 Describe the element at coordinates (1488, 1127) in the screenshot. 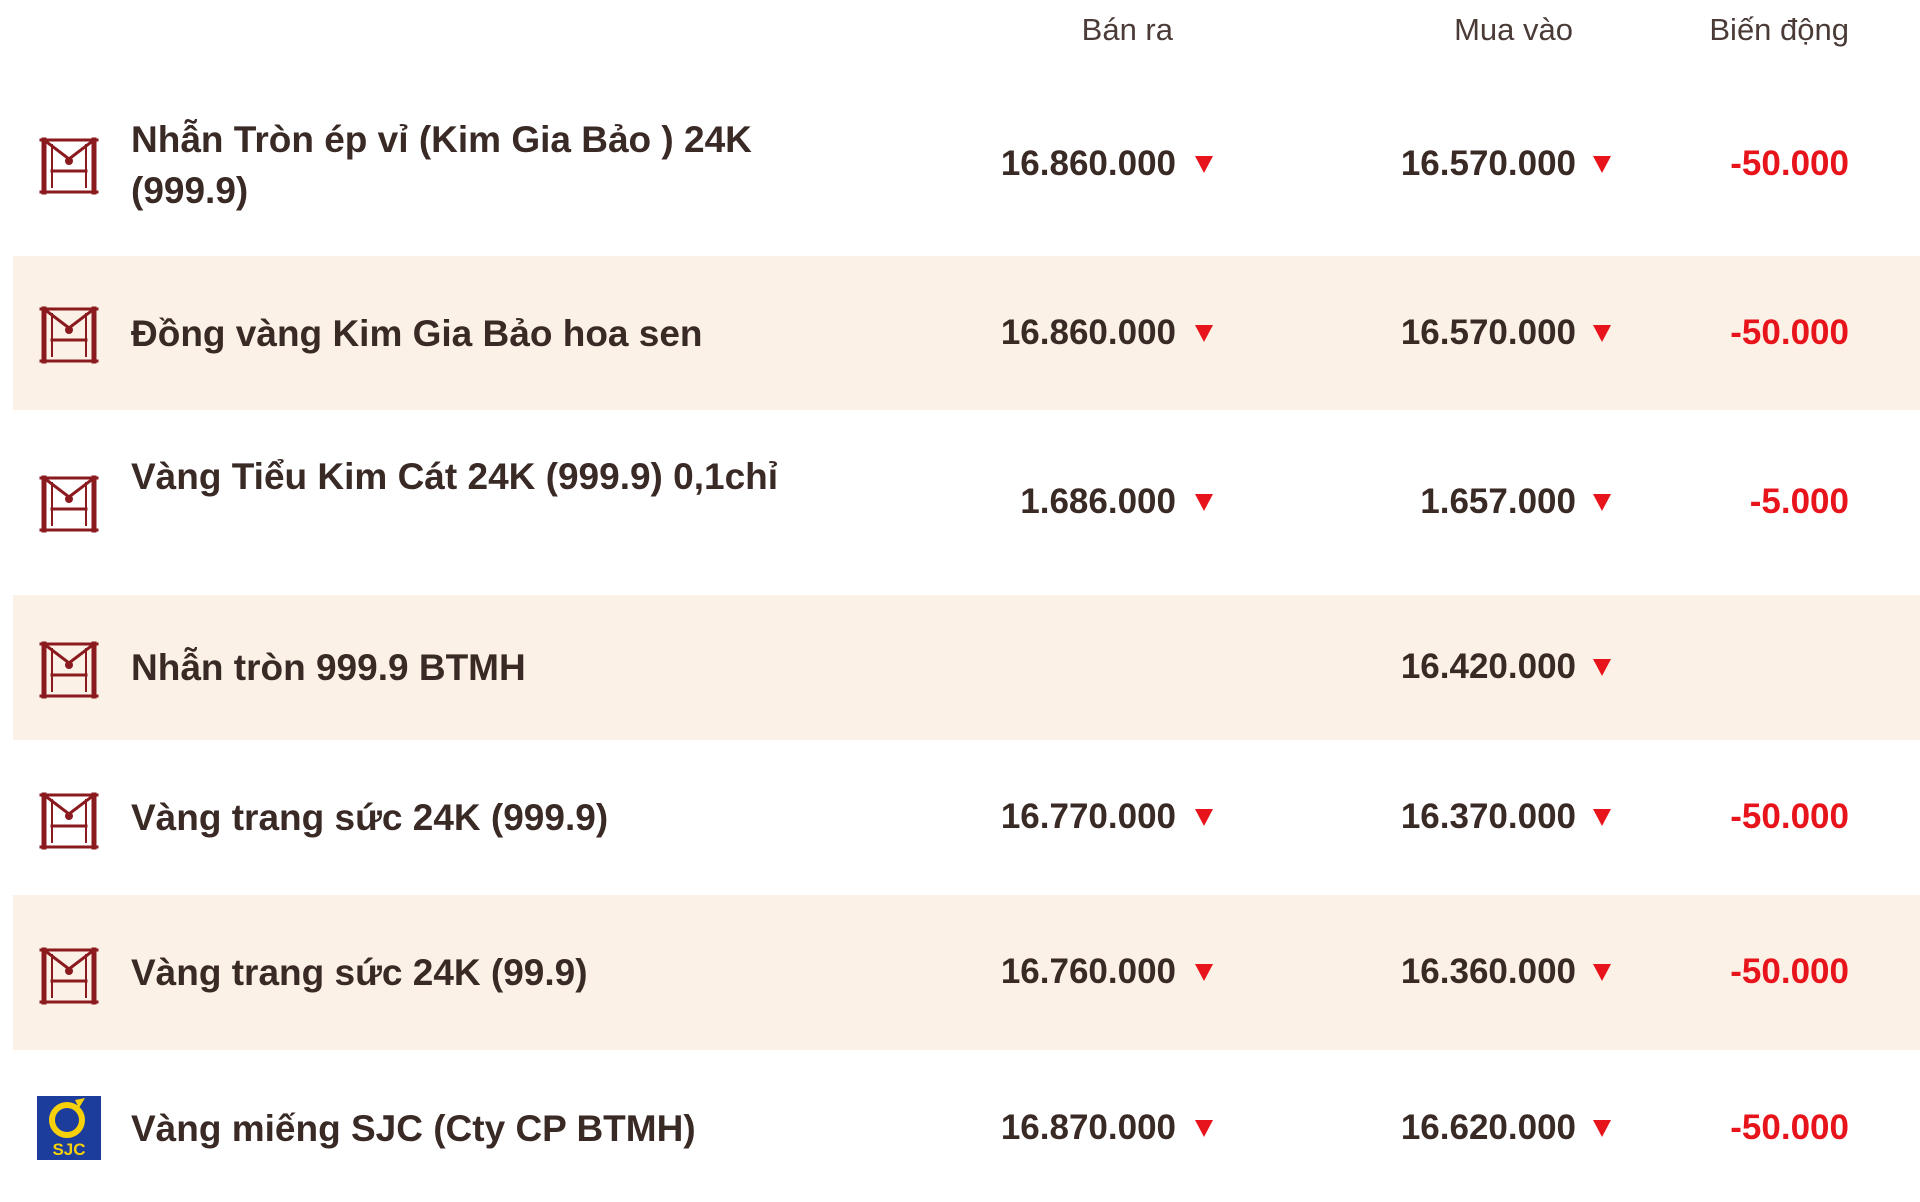

I see `buy-price: 16.620.000` at that location.